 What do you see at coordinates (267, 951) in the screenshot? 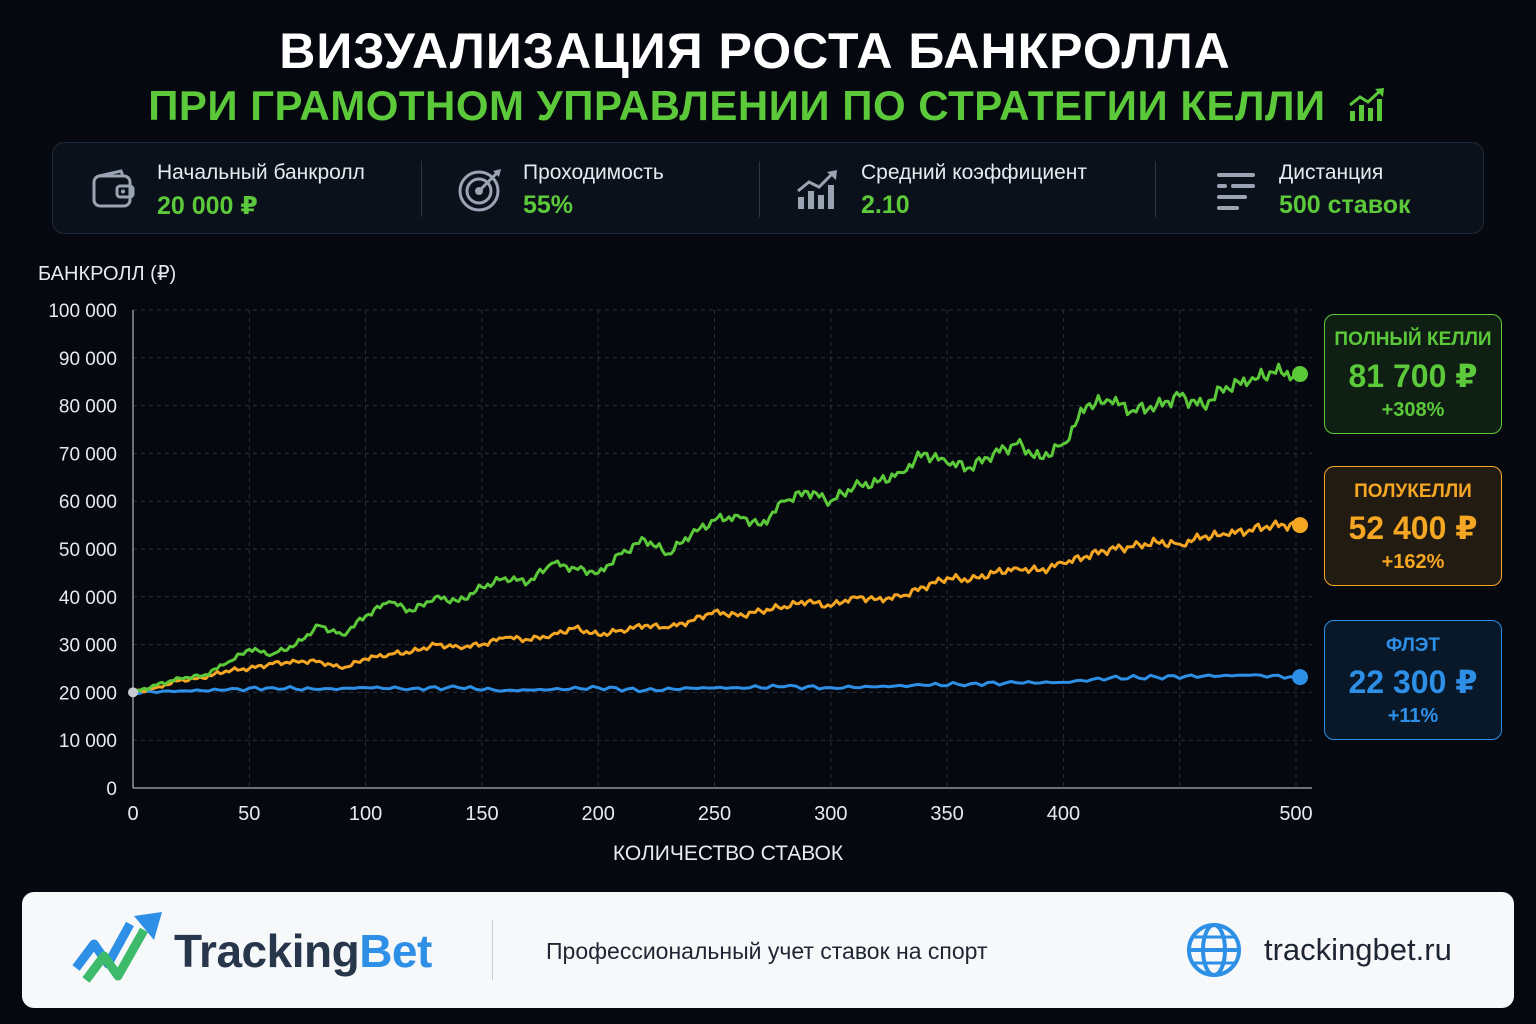
I see `brand-name-part1: Tracking` at bounding box center [267, 951].